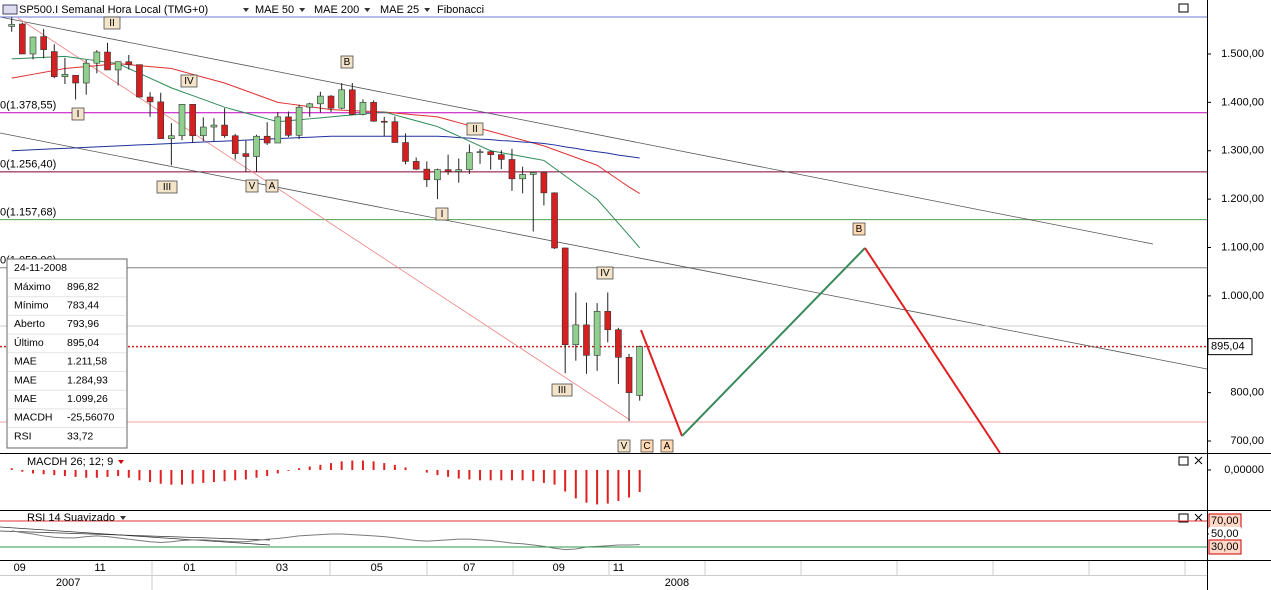 This screenshot has height=590, width=1271. I want to click on info-box, so click(67, 353).